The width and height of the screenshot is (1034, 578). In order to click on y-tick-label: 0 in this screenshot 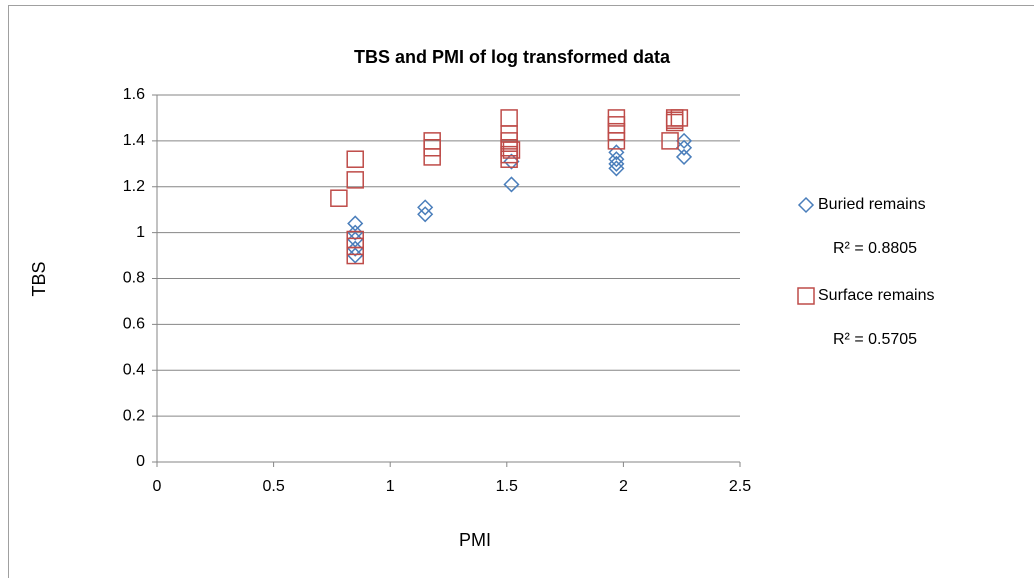, I will do `click(140, 461)`.